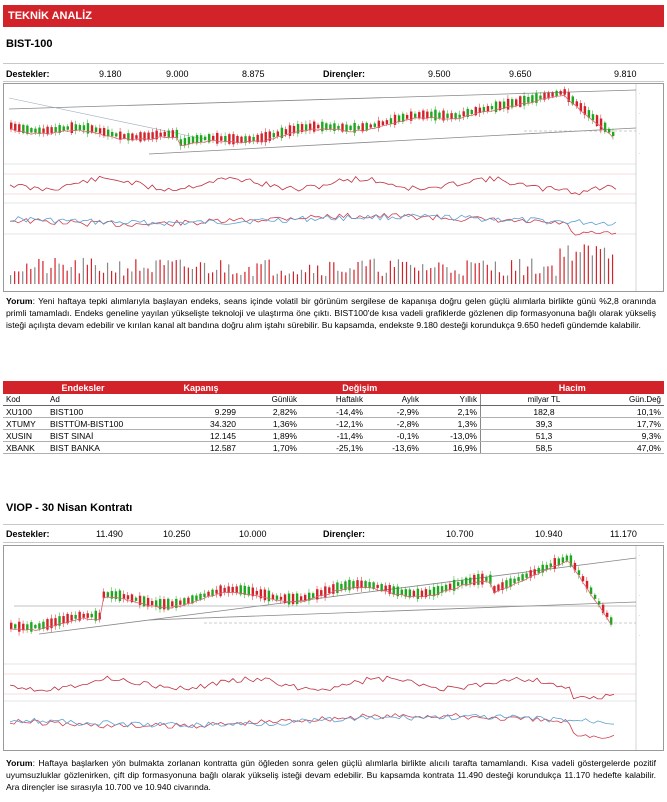  Describe the element at coordinates (269, 423) in the screenshot. I see `cell-daily: 1,36%` at that location.